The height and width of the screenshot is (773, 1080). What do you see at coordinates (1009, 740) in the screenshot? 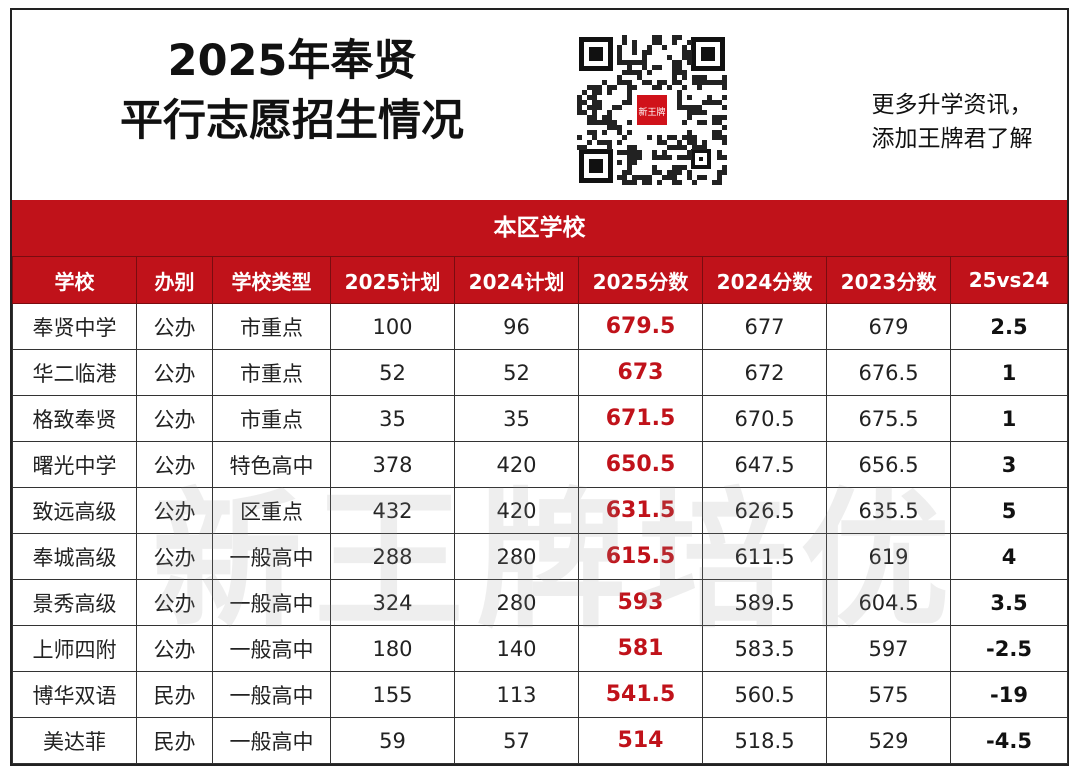
I see `score-diff: -4.5` at bounding box center [1009, 740].